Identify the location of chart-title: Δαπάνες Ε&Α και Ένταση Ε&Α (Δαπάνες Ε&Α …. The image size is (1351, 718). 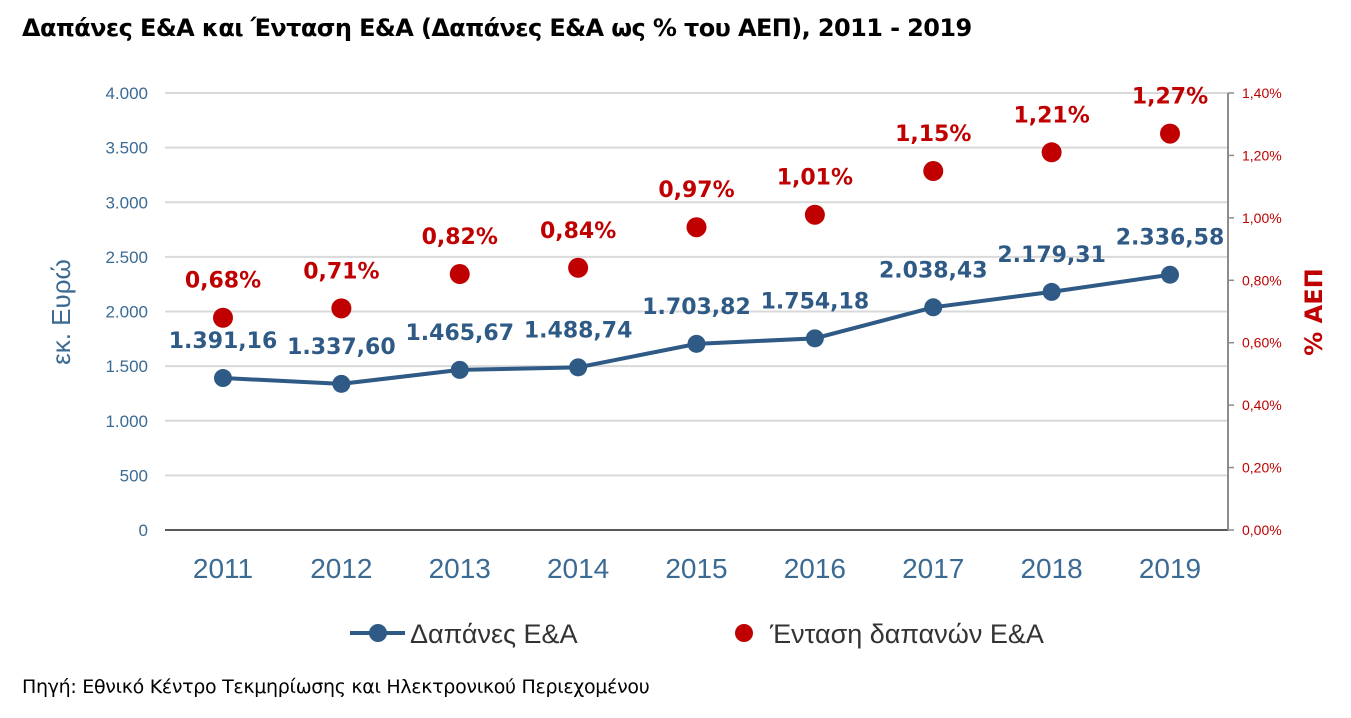
(497, 28).